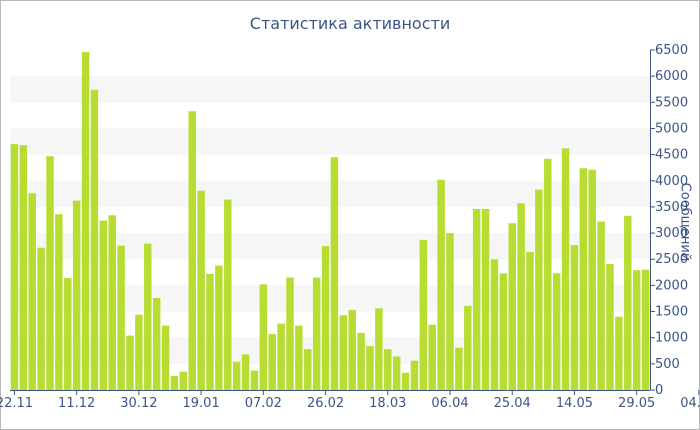 Image resolution: width=700 pixels, height=430 pixels. I want to click on x-tick-label: 30.12, so click(138, 403).